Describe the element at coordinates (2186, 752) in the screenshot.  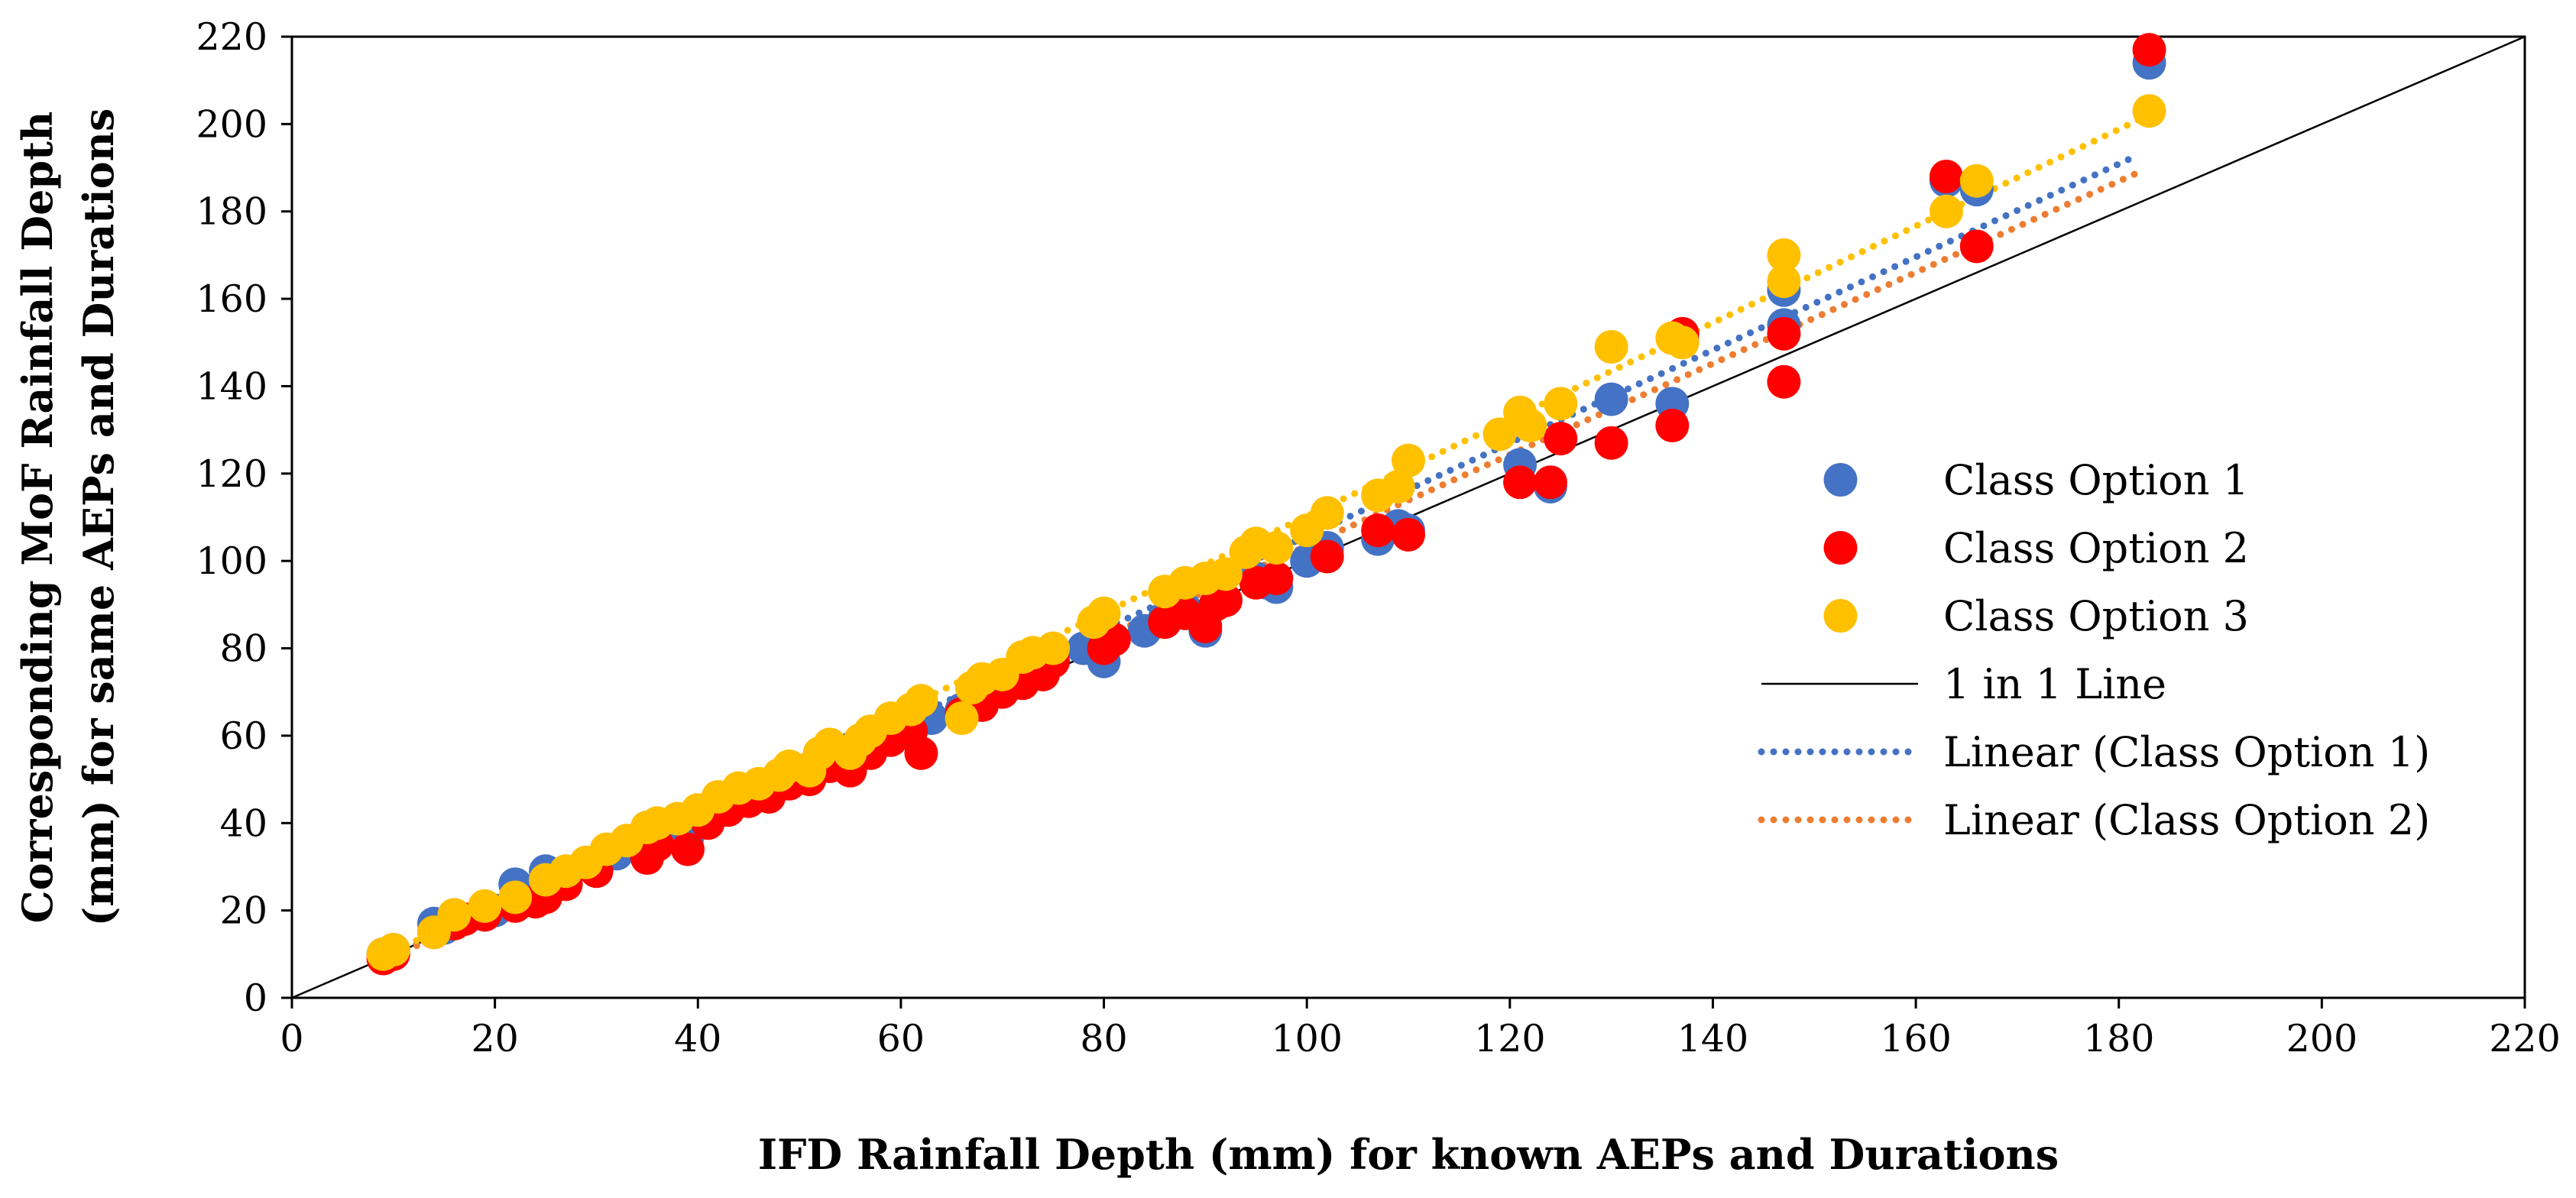
I see `legend-label: Linear (Class Option 1)` at that location.